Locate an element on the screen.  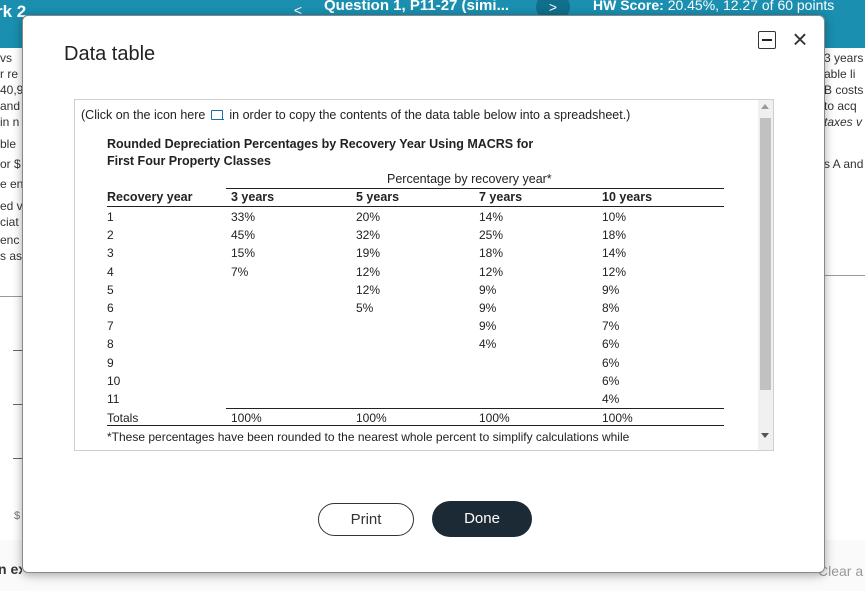
percentage-cell: 33% is located at coordinates (243, 217).